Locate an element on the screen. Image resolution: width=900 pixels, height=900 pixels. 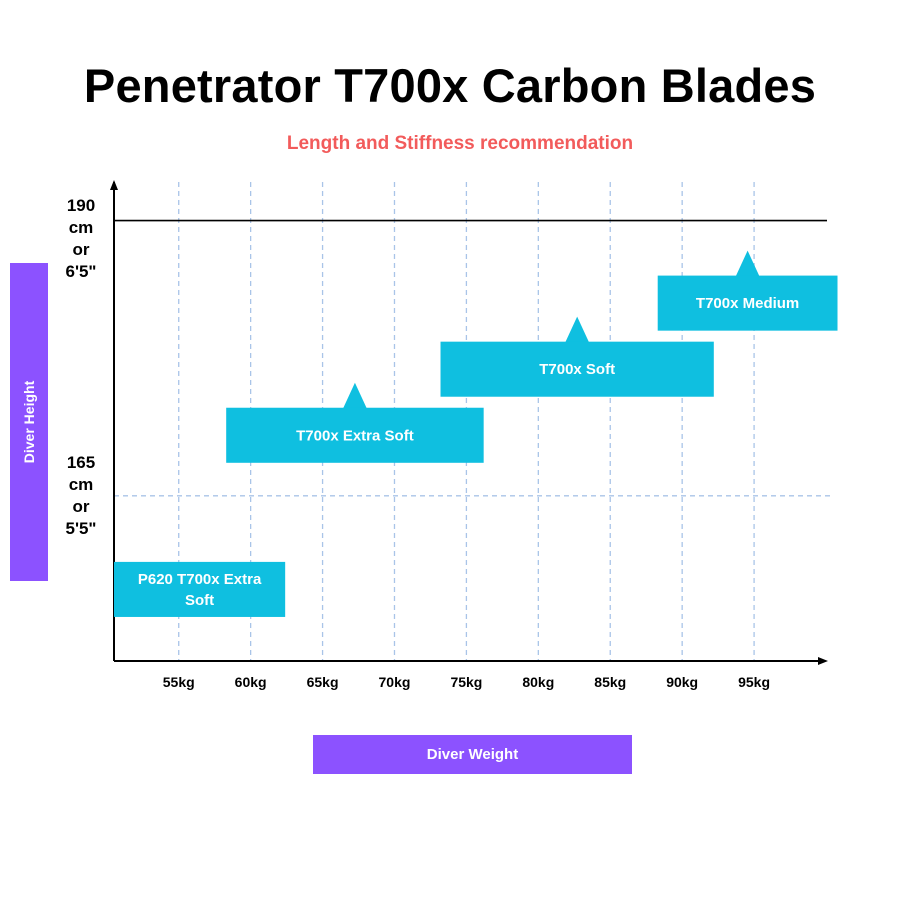
range-box-t700x-extra-soft is located at coordinates (355, 435).